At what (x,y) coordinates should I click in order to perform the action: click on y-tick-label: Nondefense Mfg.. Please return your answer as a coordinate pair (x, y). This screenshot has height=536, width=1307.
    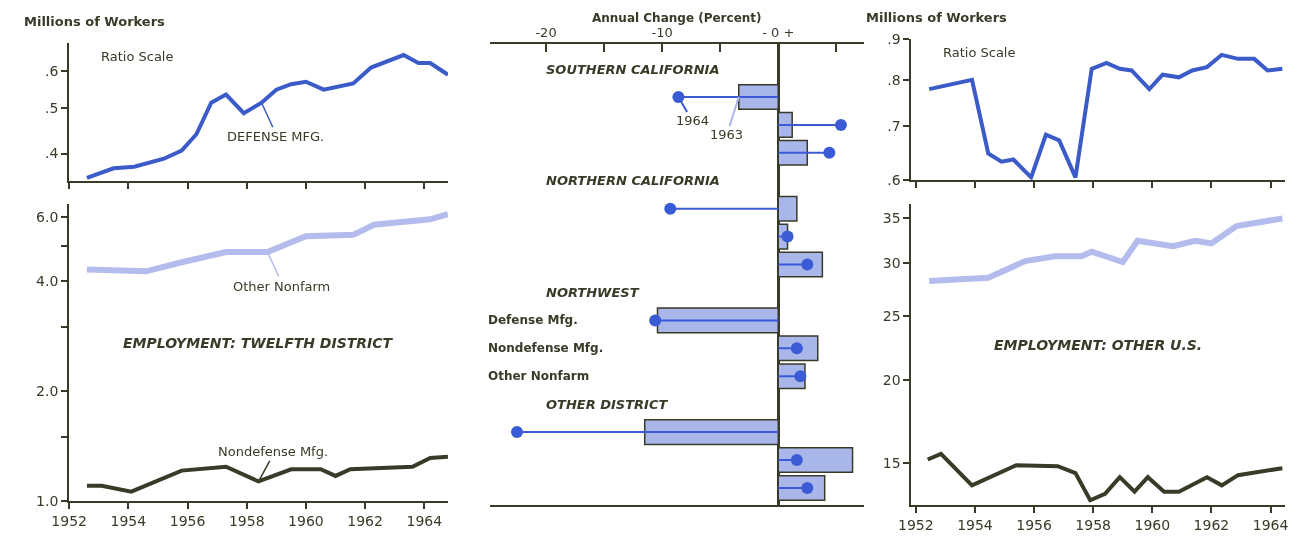
    Looking at the image, I should click on (546, 348).